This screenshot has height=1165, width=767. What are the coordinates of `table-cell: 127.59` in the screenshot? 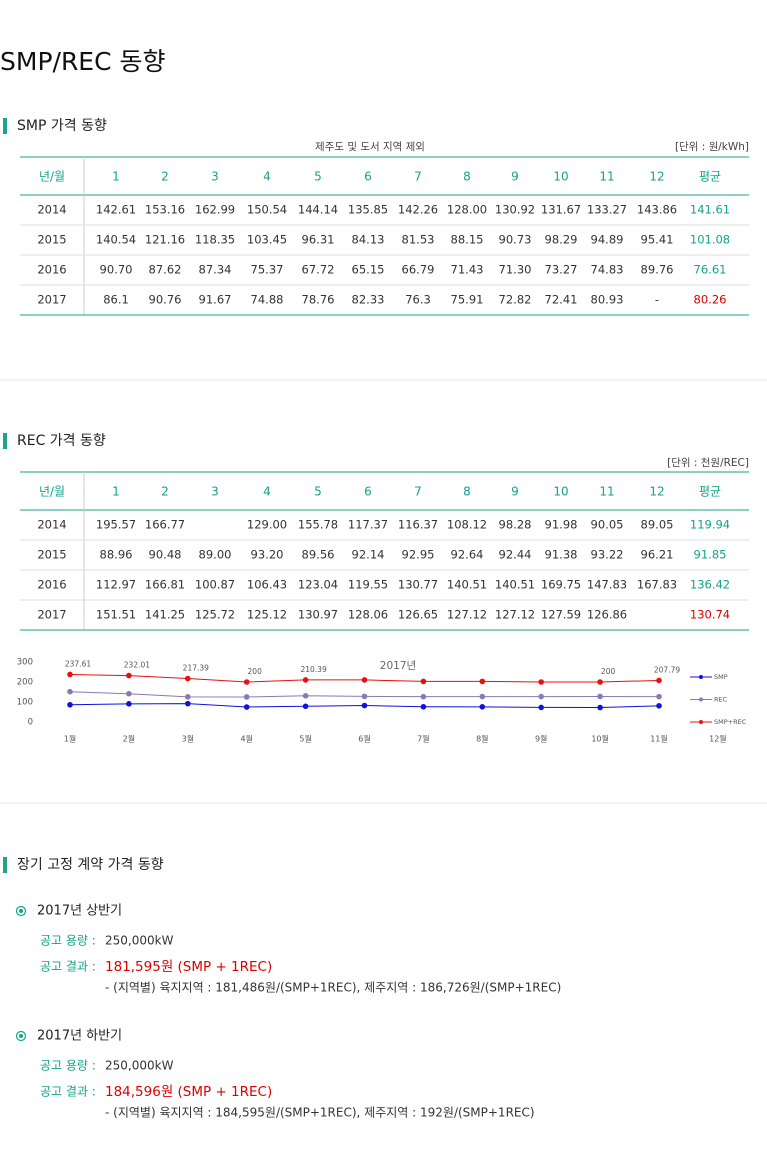 It's located at (561, 615).